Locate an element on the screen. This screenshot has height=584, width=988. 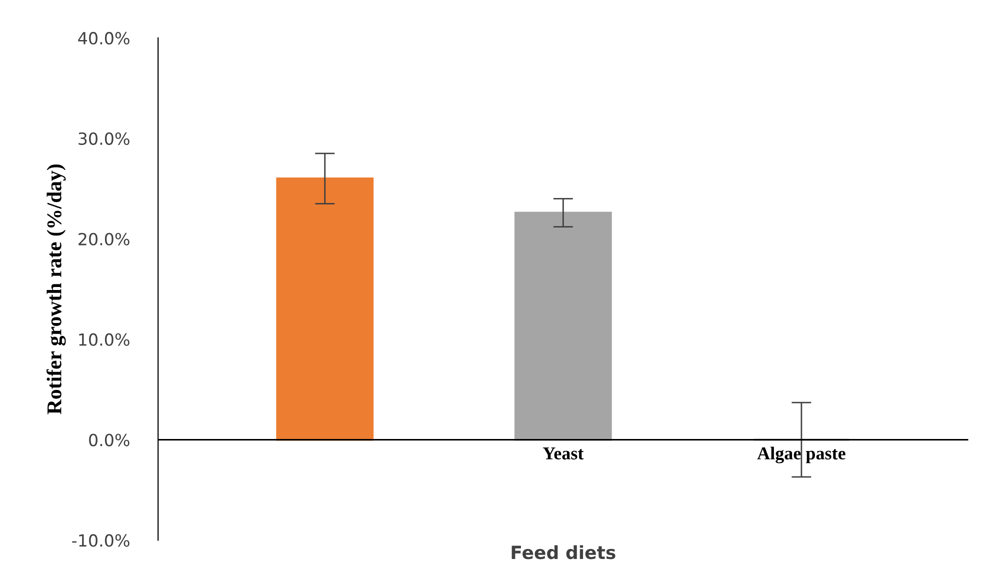
y-tick-label: 20.0% is located at coordinates (104, 239).